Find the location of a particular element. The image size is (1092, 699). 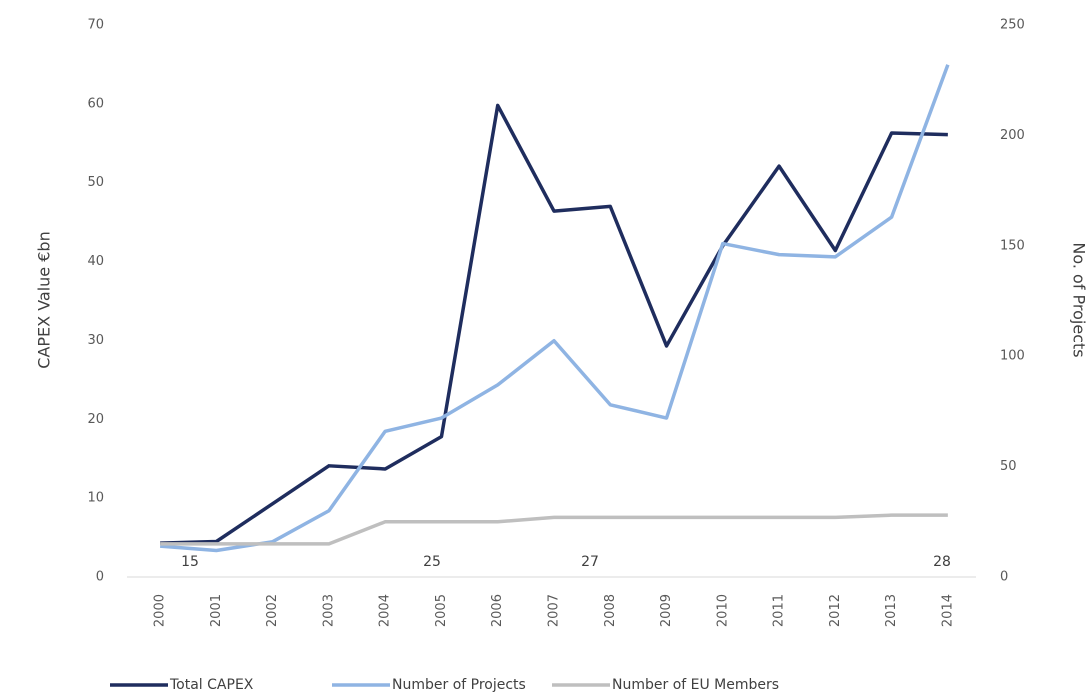

x-tick-label: 2012 is located at coordinates (835, 610).